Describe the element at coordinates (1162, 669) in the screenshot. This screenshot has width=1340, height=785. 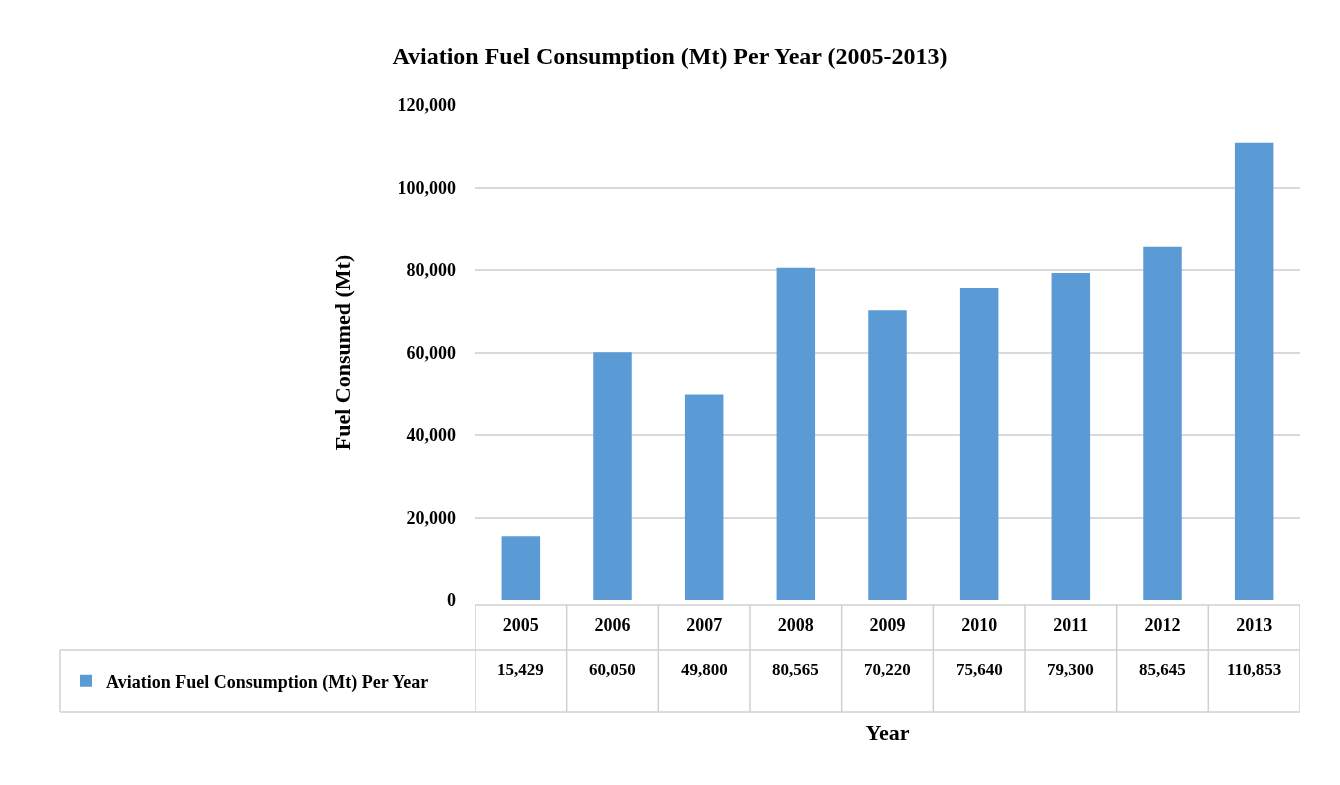
I see `data-label: 85,645` at that location.